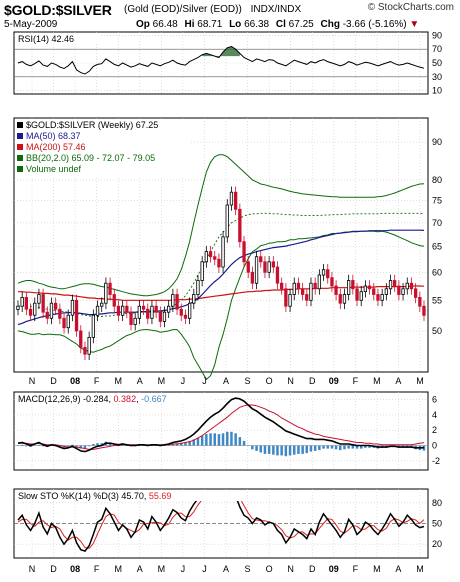  I want to click on ma200-line, so click(221, 293).